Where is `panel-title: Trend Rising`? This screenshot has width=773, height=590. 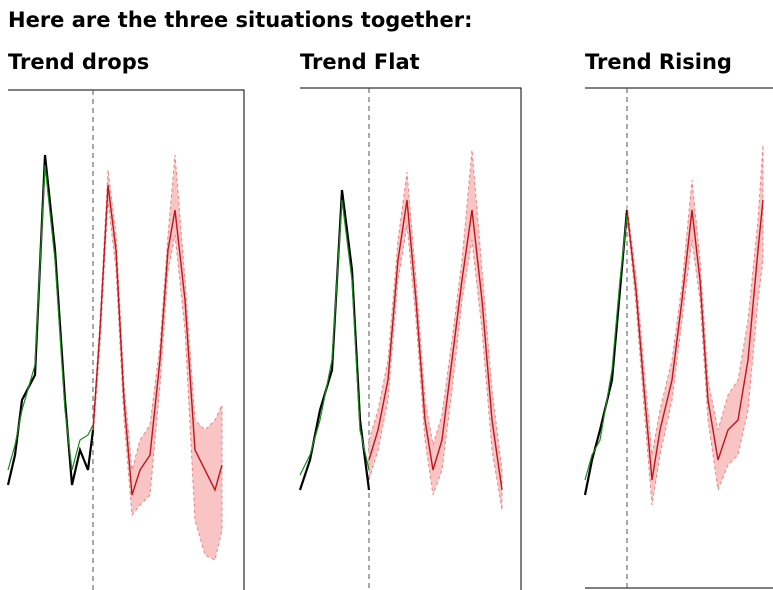 panel-title: Trend Rising is located at coordinates (658, 62).